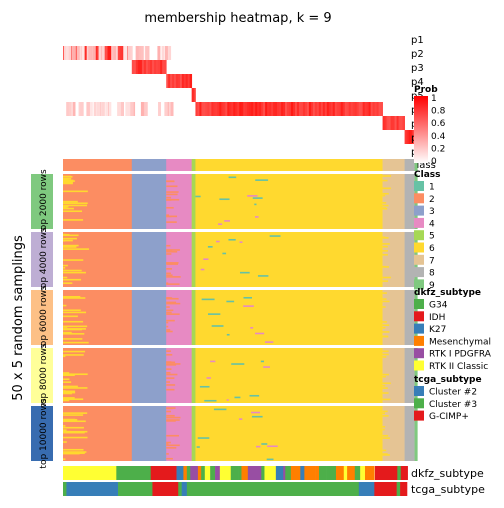 The height and width of the screenshot is (508, 504). Describe the element at coordinates (419, 272) in the screenshot. I see `class-legend-swatch` at that location.